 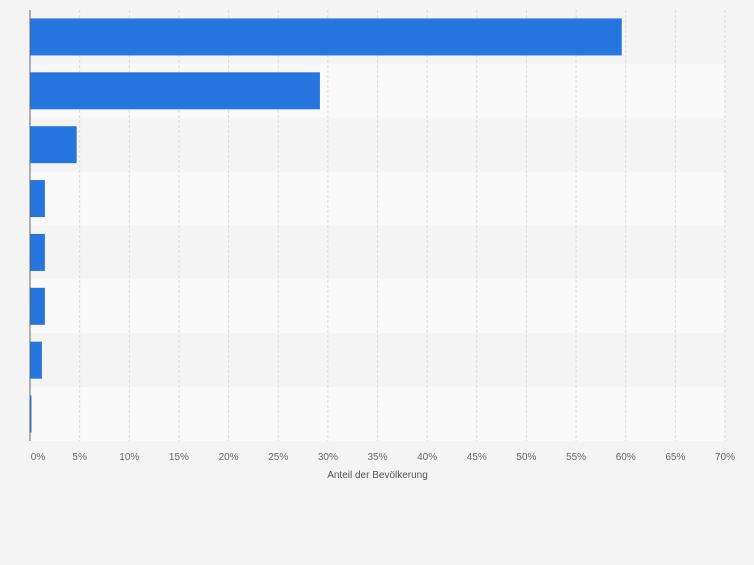 What do you see at coordinates (278, 457) in the screenshot?
I see `x-tick-label: 25%` at bounding box center [278, 457].